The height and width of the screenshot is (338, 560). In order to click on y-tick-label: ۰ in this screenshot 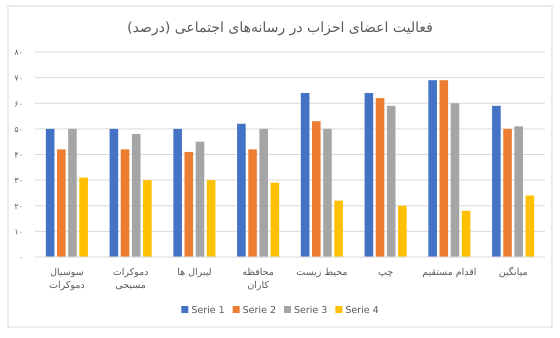, I will do `click(20, 257)`.